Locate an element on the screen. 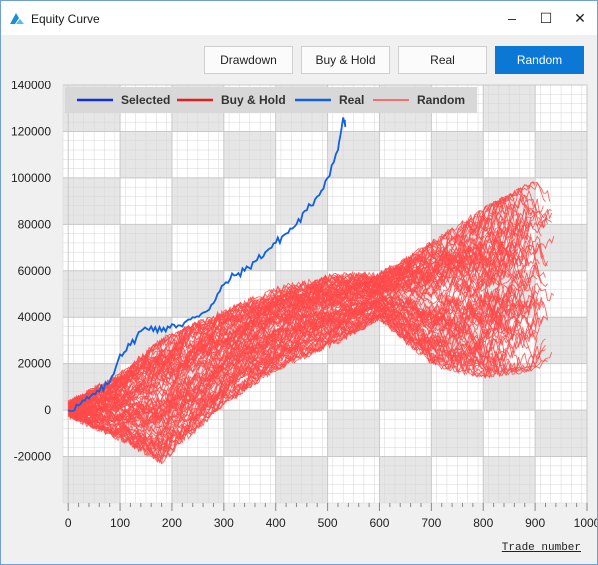 The image size is (598, 565). y-tick-label: 140000 is located at coordinates (31, 86).